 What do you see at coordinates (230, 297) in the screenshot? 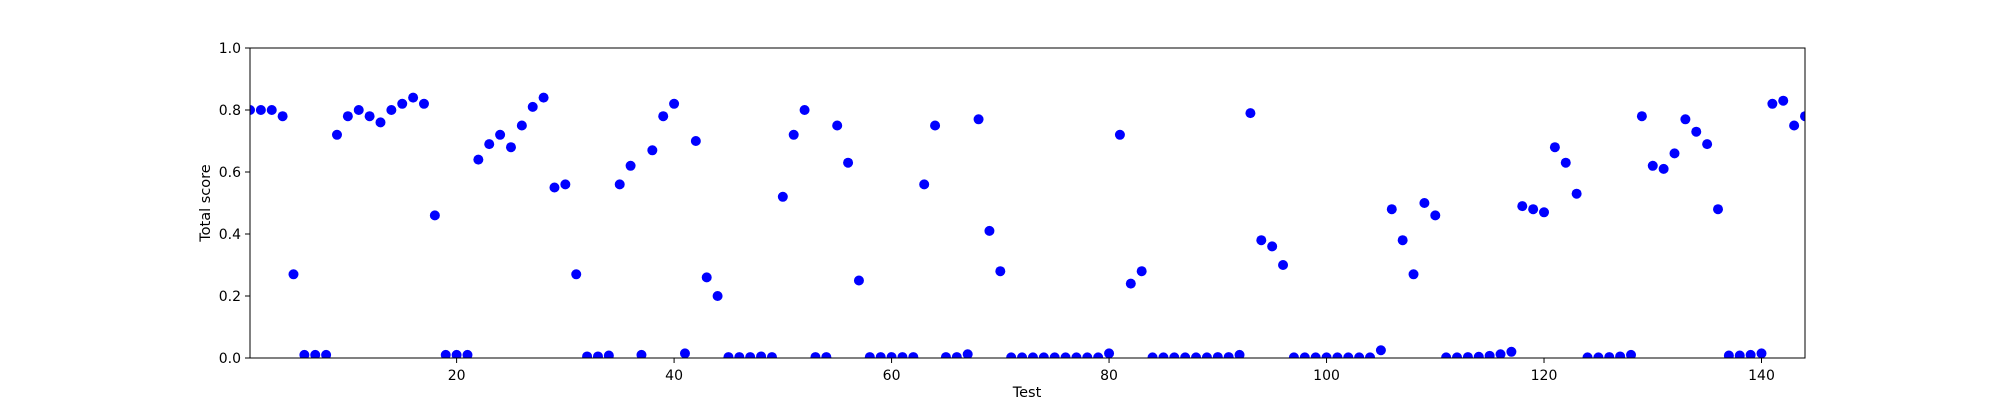
I see `y-tick-label: 0.2` at bounding box center [230, 297].